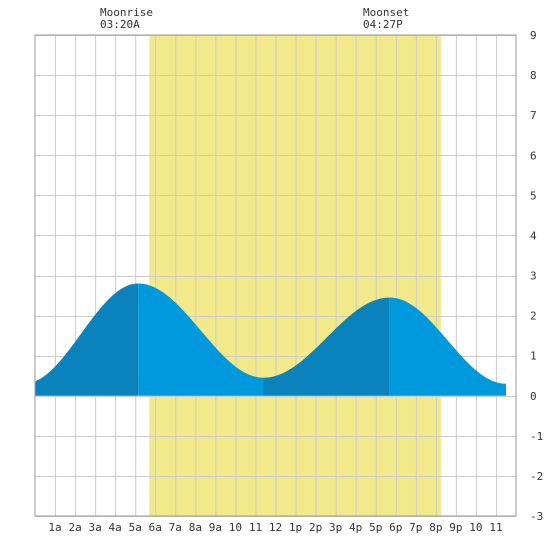 Image resolution: width=550 pixels, height=550 pixels. Describe the element at coordinates (386, 12) in the screenshot. I see `moonset-label: Moonset` at that location.